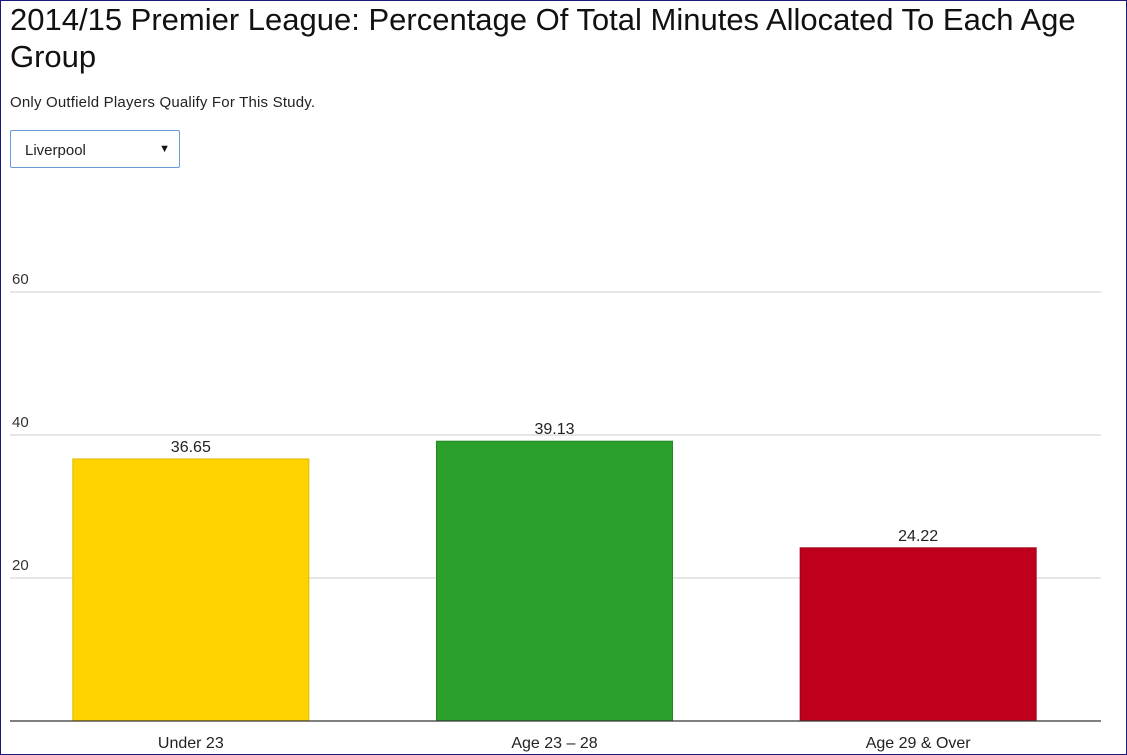 This screenshot has width=1127, height=755. I want to click on y-tick-label: 40, so click(20, 422).